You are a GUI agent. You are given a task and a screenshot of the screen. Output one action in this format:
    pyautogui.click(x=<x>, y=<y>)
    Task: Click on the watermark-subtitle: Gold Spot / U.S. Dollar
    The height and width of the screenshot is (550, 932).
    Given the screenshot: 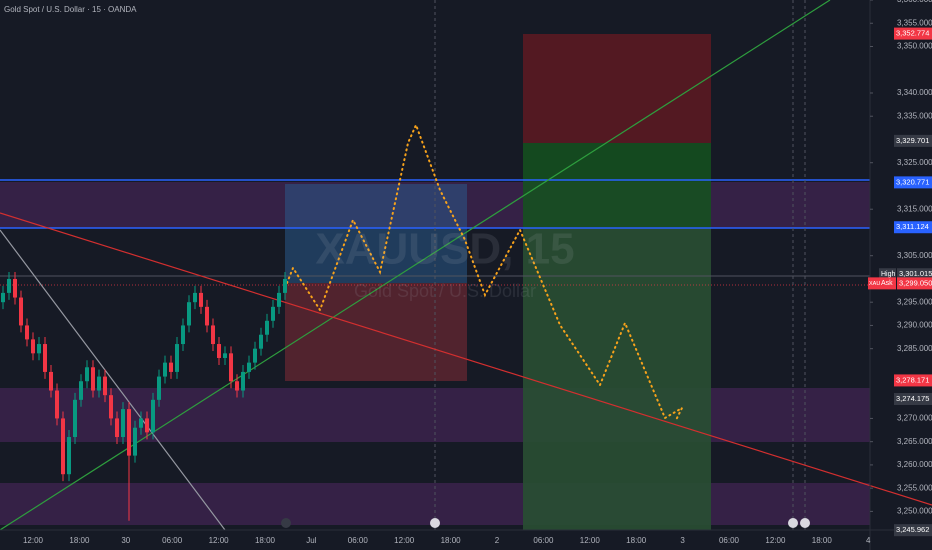 What is the action you would take?
    pyautogui.click(x=445, y=291)
    